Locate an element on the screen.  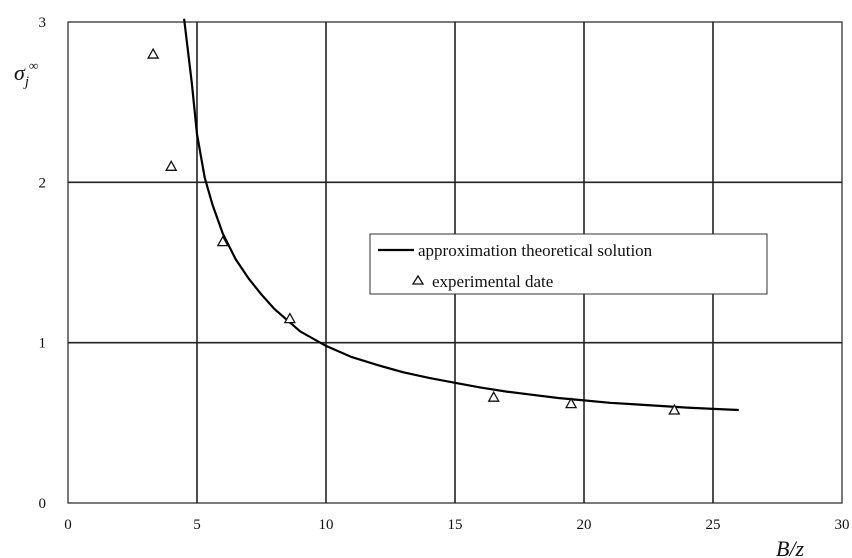
y-axis-label: σj∞ is located at coordinates (26, 74).